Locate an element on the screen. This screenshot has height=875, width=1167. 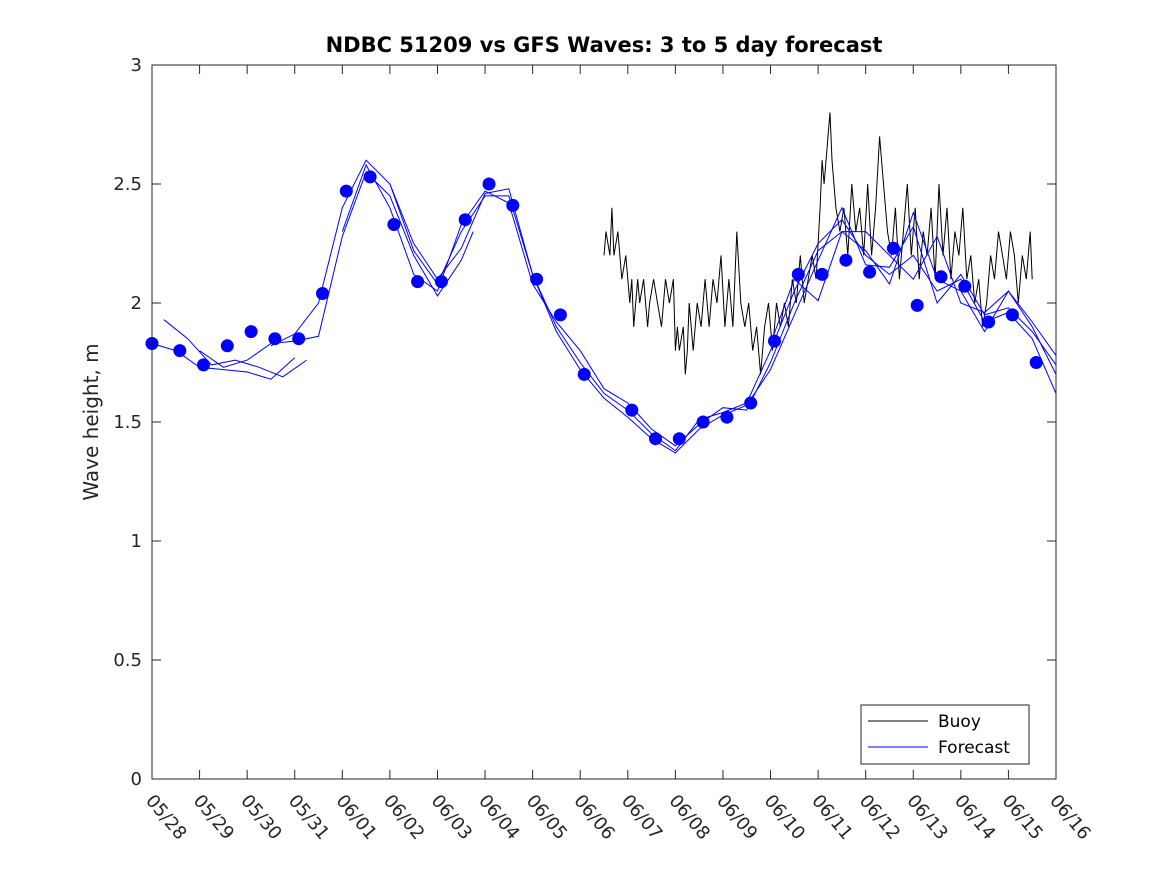
y-tick-label: 0.5 is located at coordinates (127, 660).